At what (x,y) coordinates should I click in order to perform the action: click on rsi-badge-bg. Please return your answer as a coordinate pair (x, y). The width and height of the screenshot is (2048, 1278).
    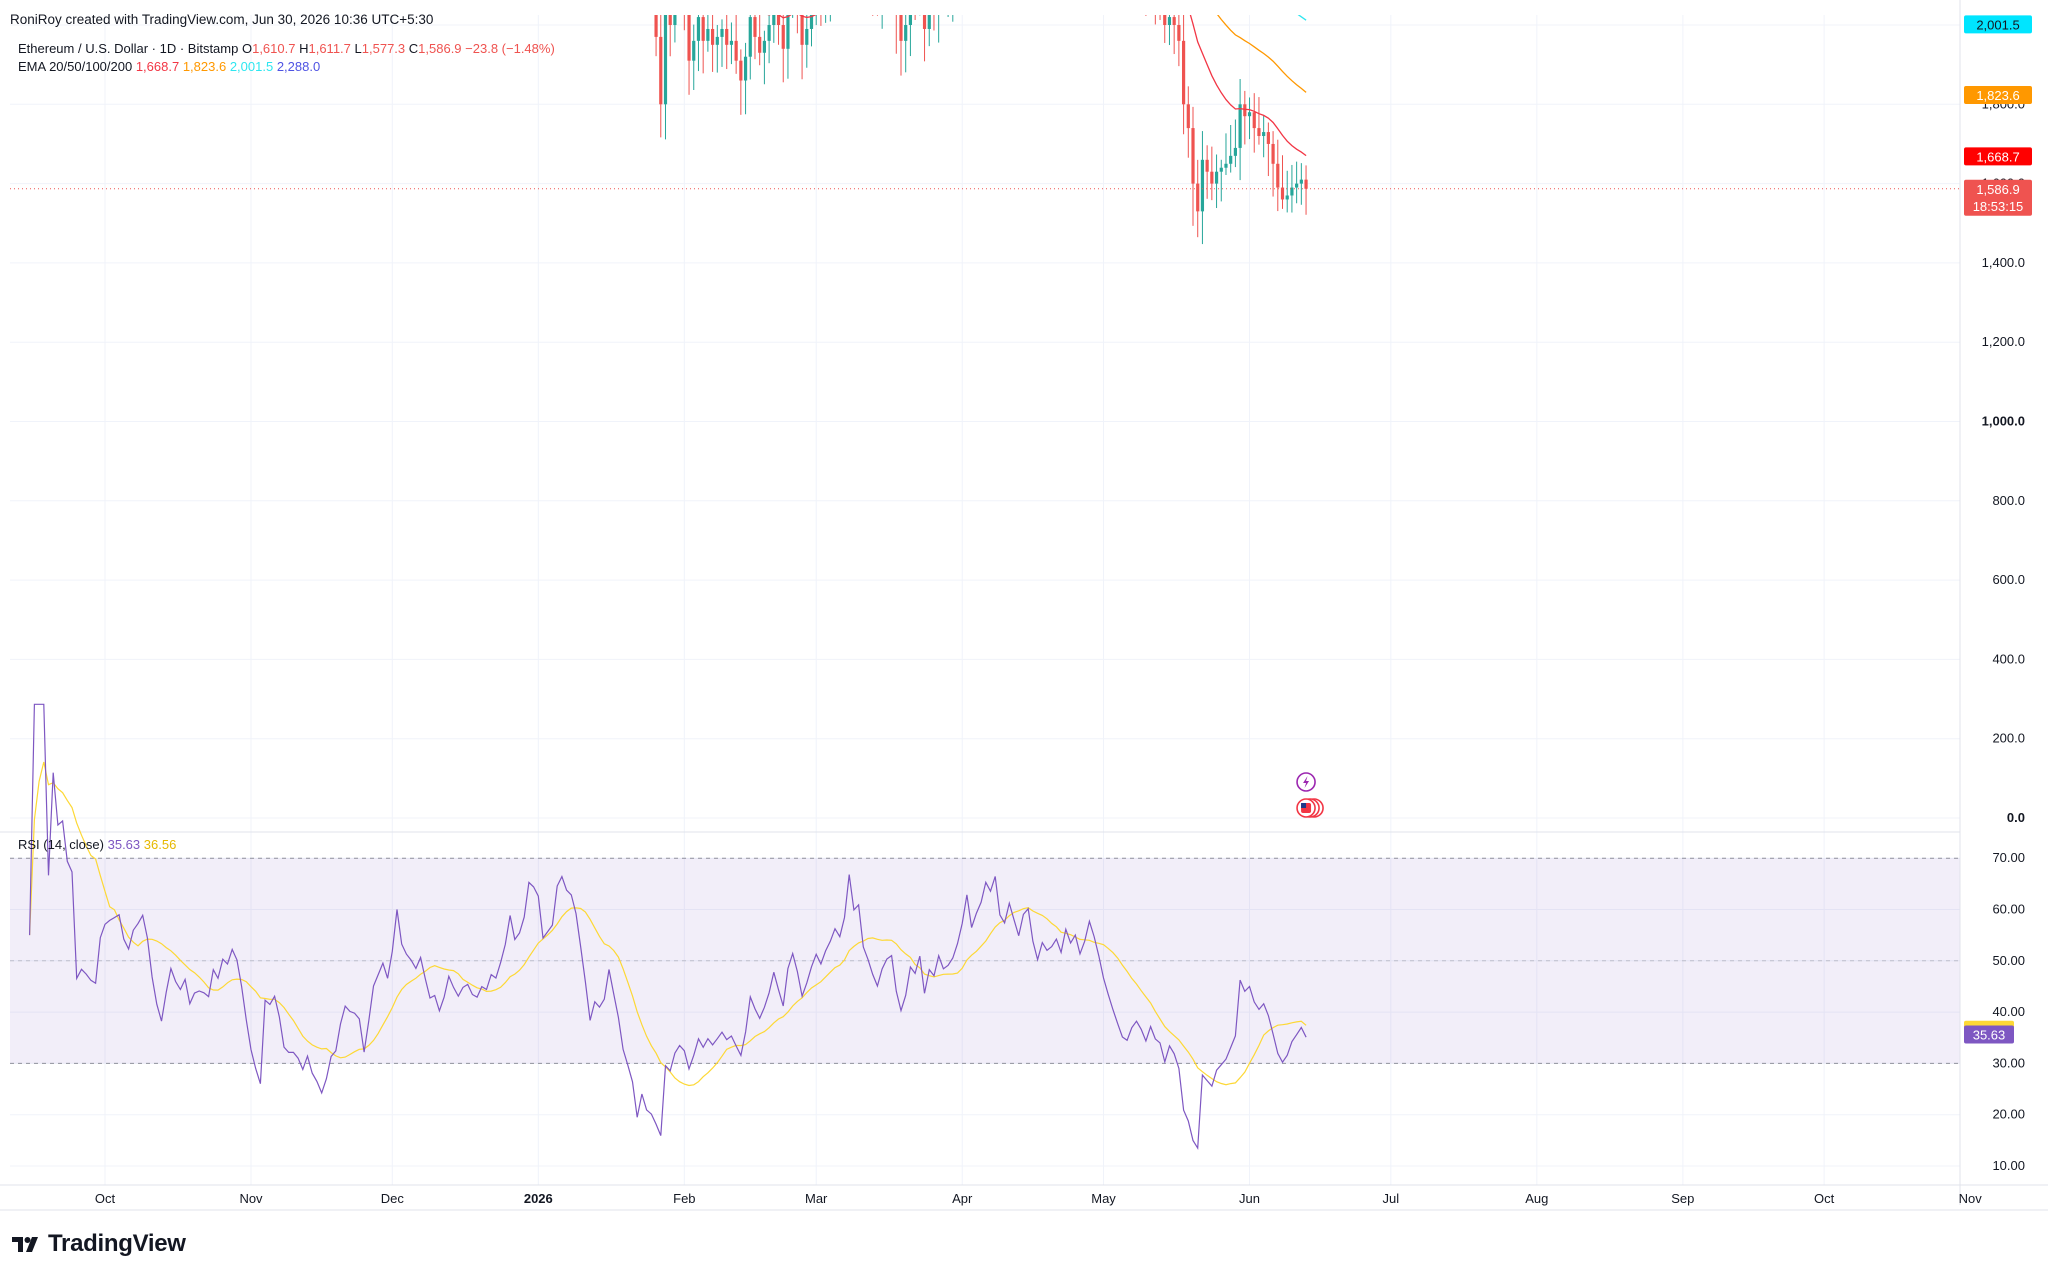
    Looking at the image, I should click on (1989, 1034).